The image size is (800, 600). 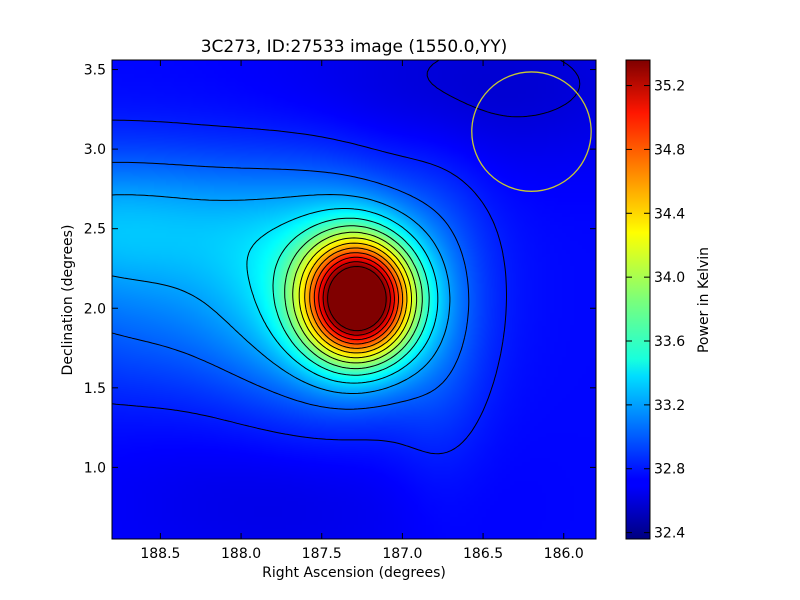 What do you see at coordinates (354, 573) in the screenshot?
I see `x-axis-label: Right Ascension (degrees)` at bounding box center [354, 573].